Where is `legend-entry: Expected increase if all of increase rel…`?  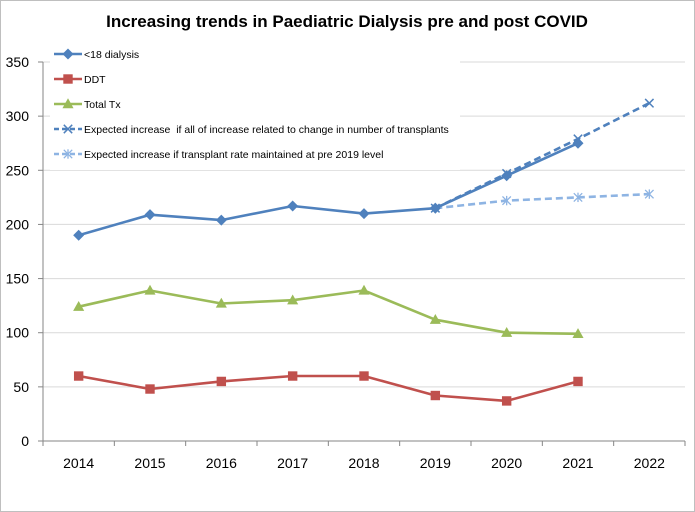
legend-entry: Expected increase if all of increase rel… is located at coordinates (251, 130).